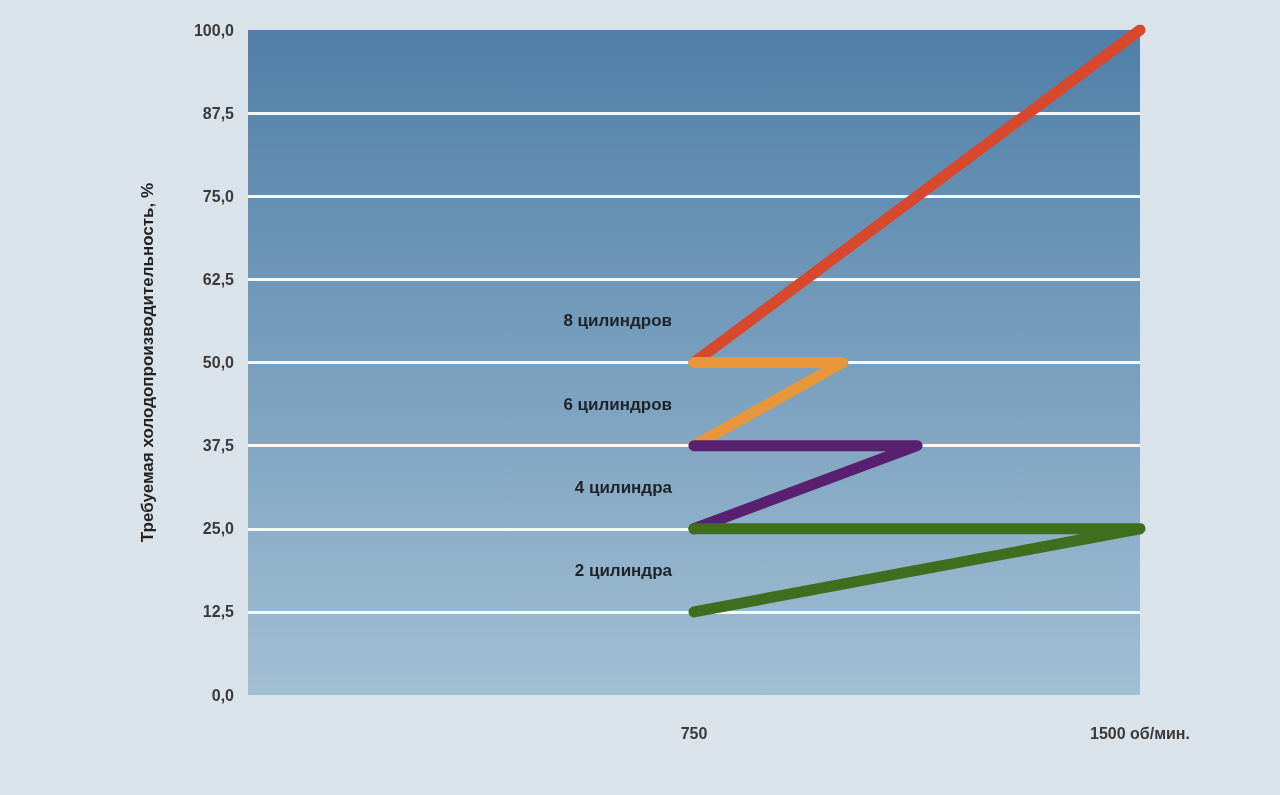 This screenshot has height=795, width=1280. What do you see at coordinates (617, 321) in the screenshot?
I see `text: 8 цилиндров` at bounding box center [617, 321].